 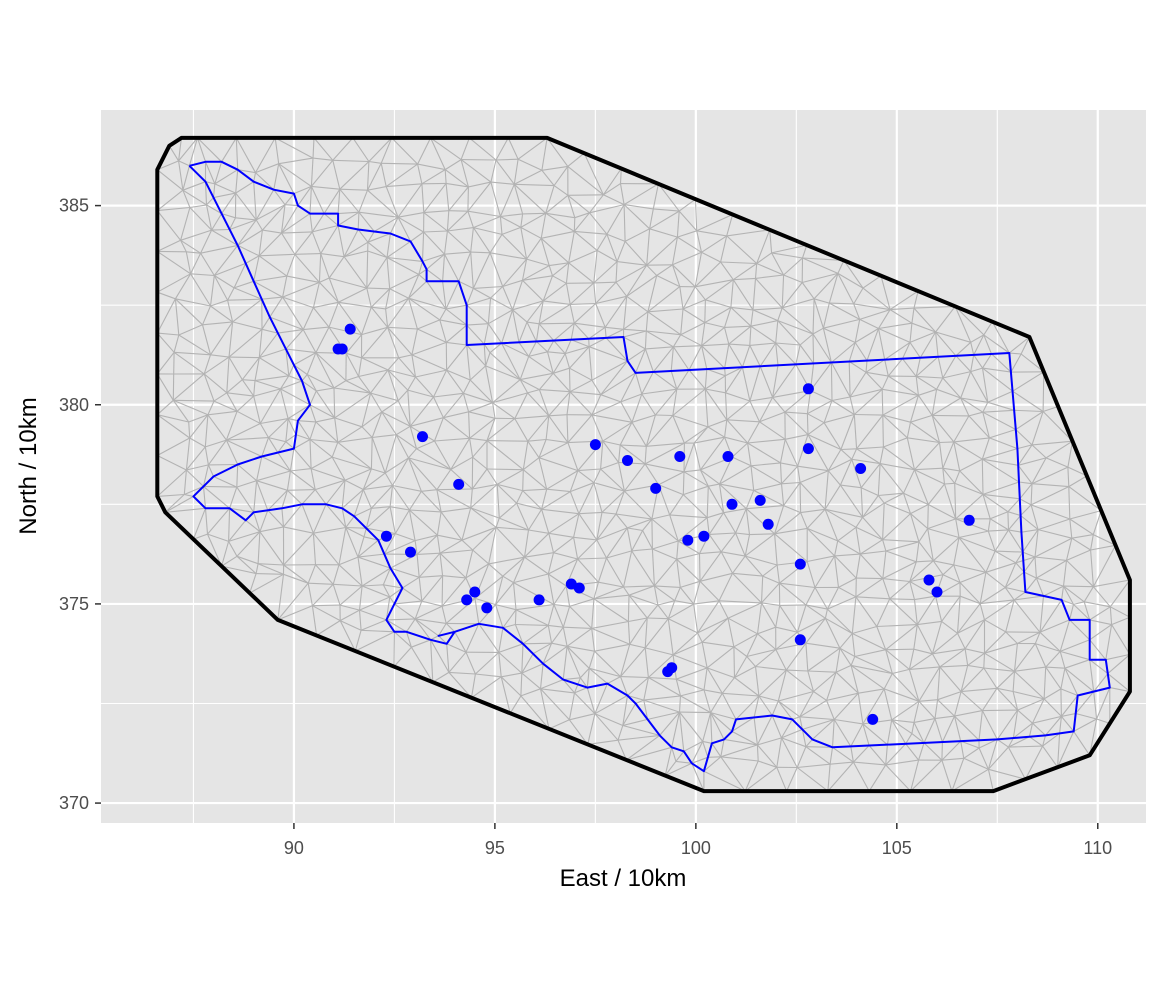 I want to click on x-axis-ticks: 90 95 100 105 110, so click(x=698, y=840).